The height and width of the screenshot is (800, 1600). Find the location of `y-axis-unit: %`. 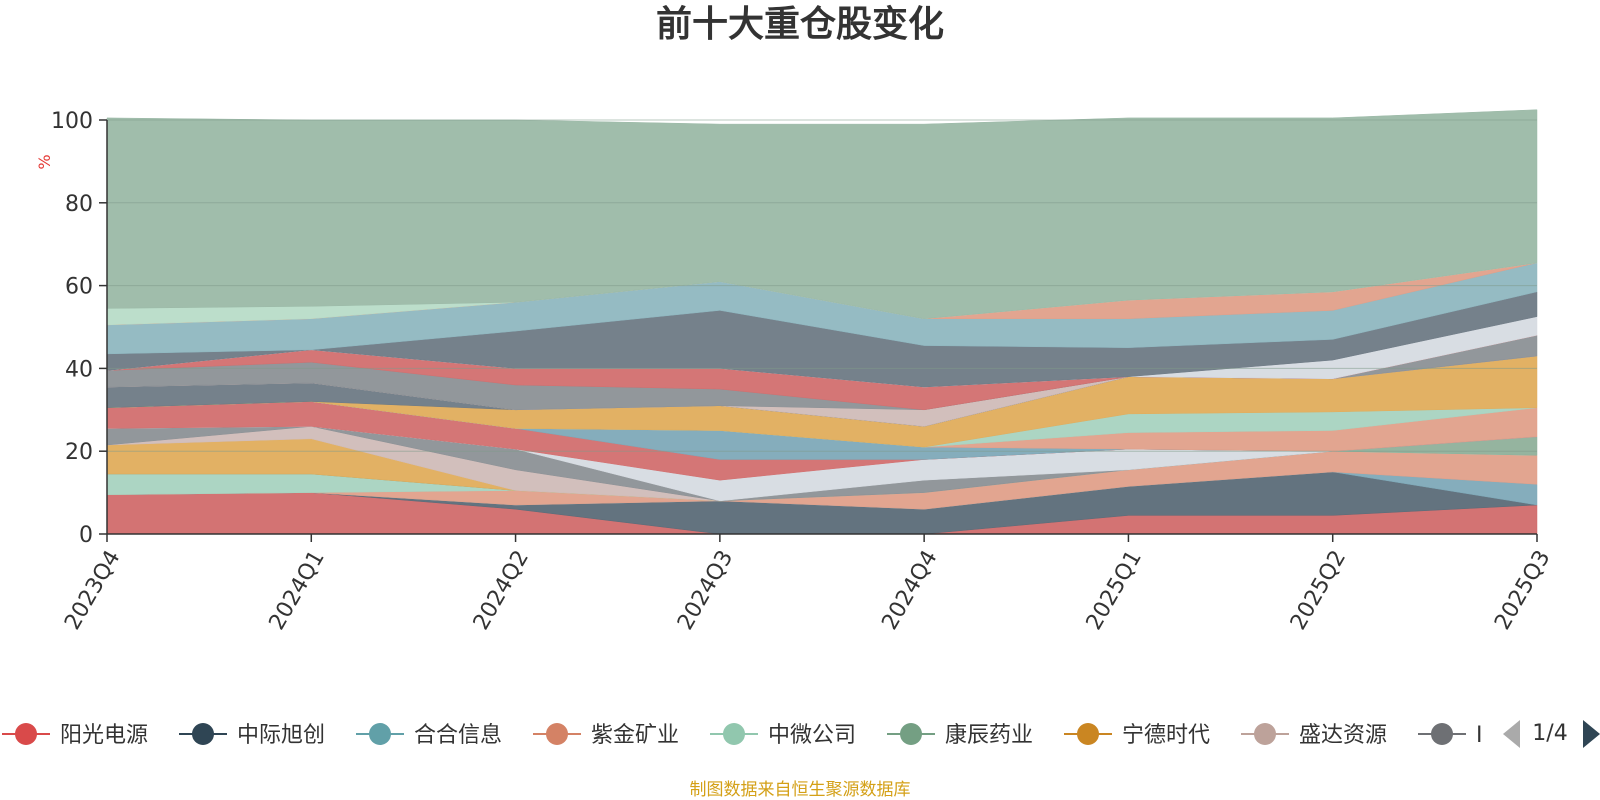

y-axis-unit: % is located at coordinates (44, 161).